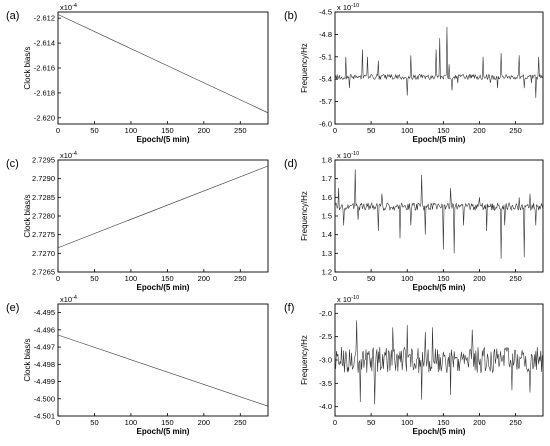  What do you see at coordinates (12, 16) in the screenshot?
I see `panel-label: (a)` at bounding box center [12, 16].